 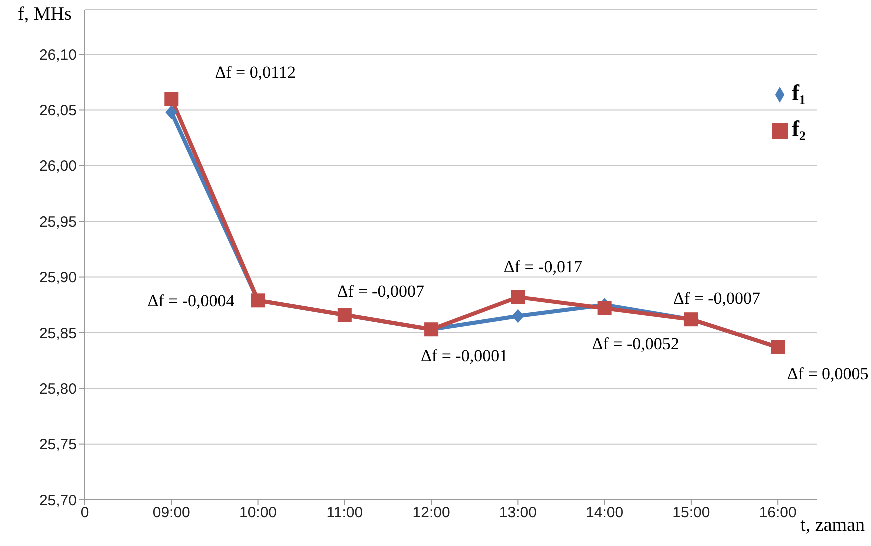 I want to click on x-tick-label: 14:00, so click(x=605, y=513).